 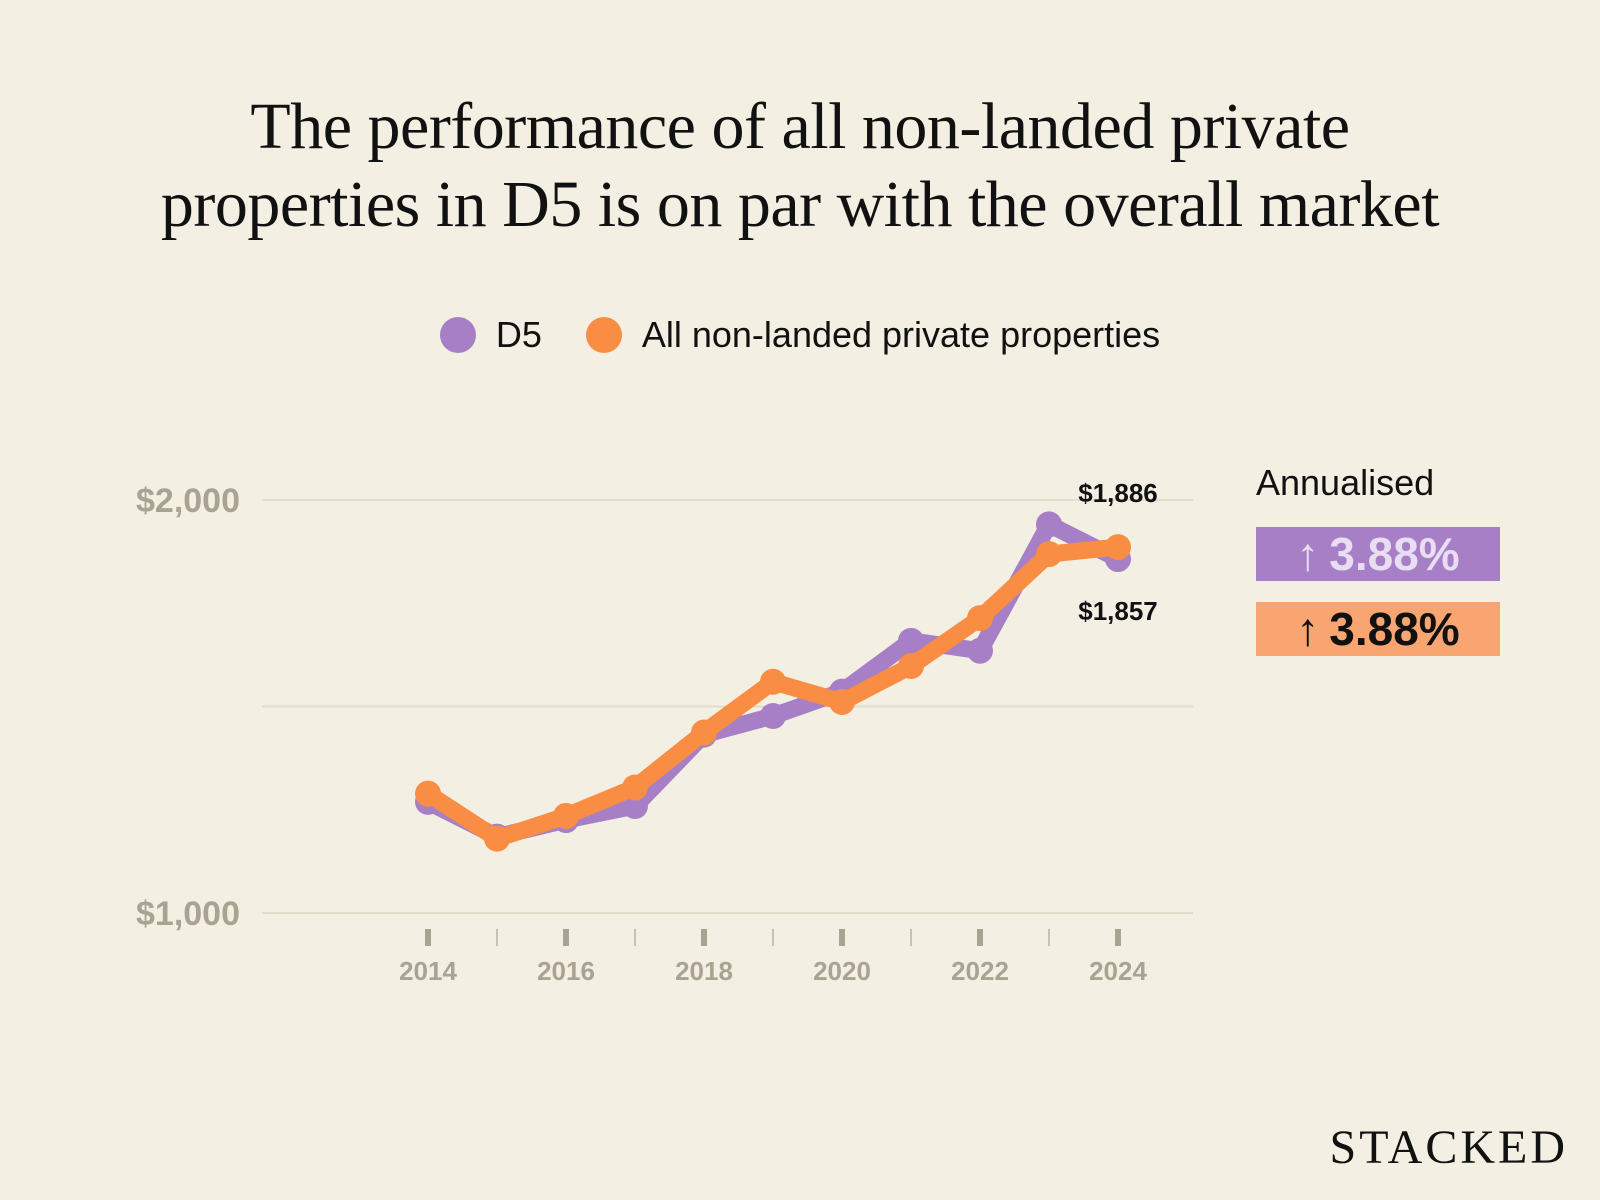 I want to click on annualised-value-d5: 3.88%, so click(x=1394, y=554).